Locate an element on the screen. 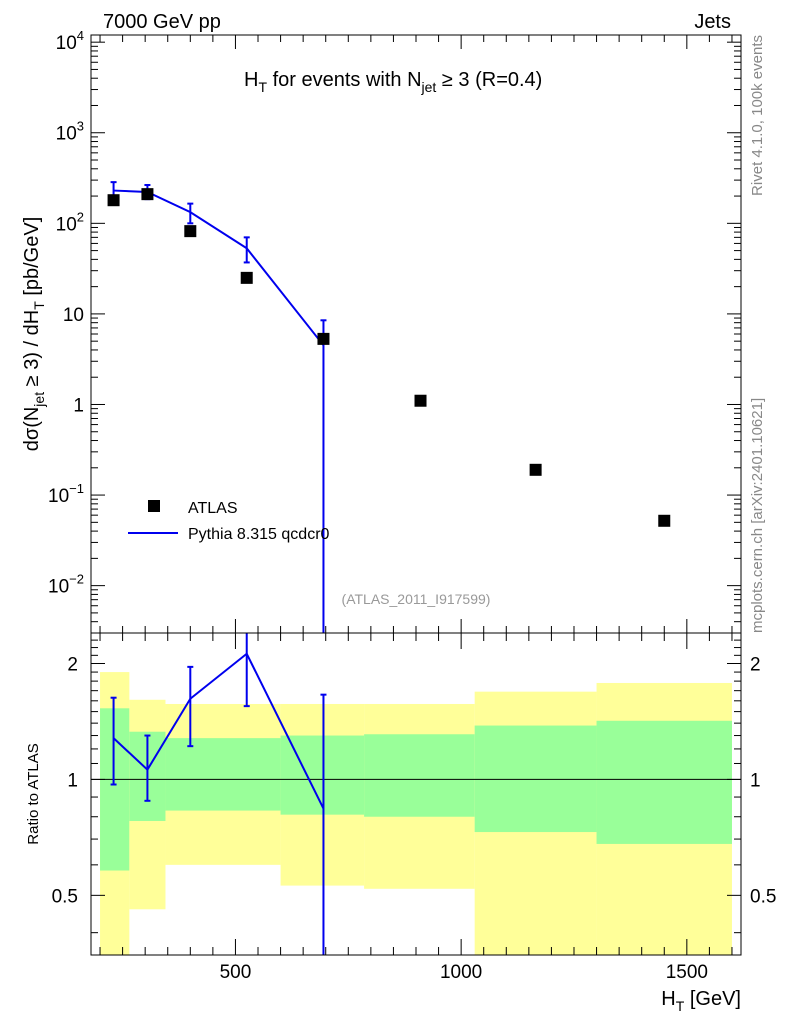  beam-energy-label: 7000 GeV pp is located at coordinates (162, 22).